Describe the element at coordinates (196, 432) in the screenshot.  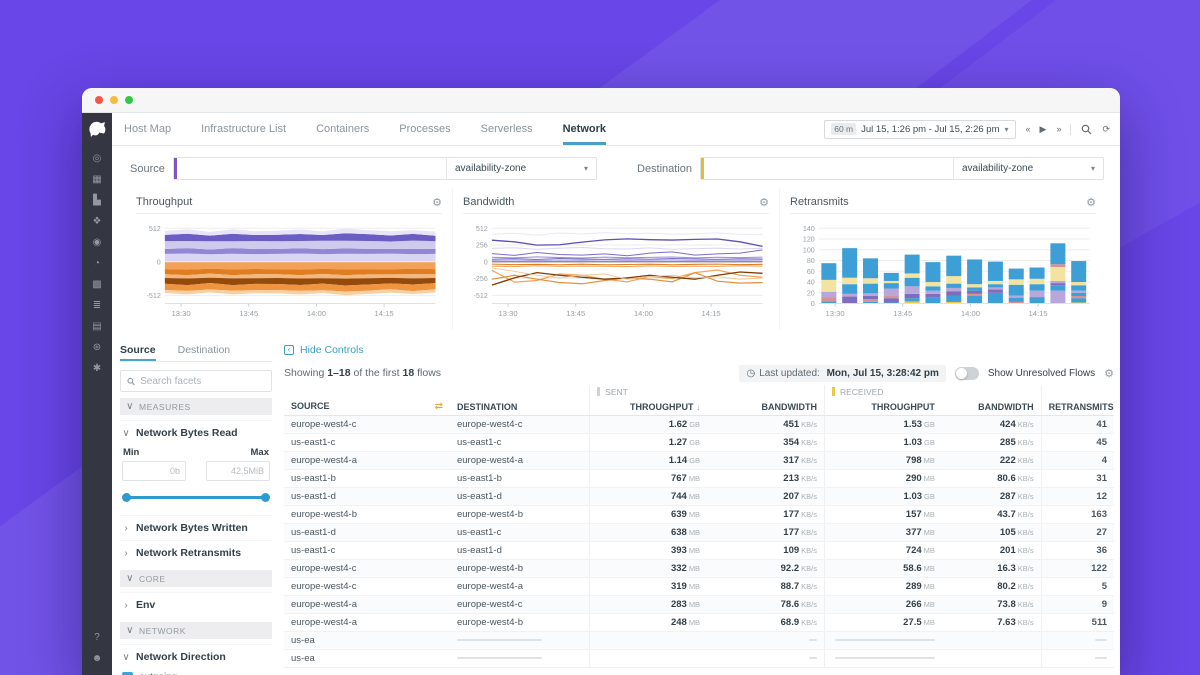
I see `facet-network-bytes-read: ∨ Network Bytes Read` at that location.